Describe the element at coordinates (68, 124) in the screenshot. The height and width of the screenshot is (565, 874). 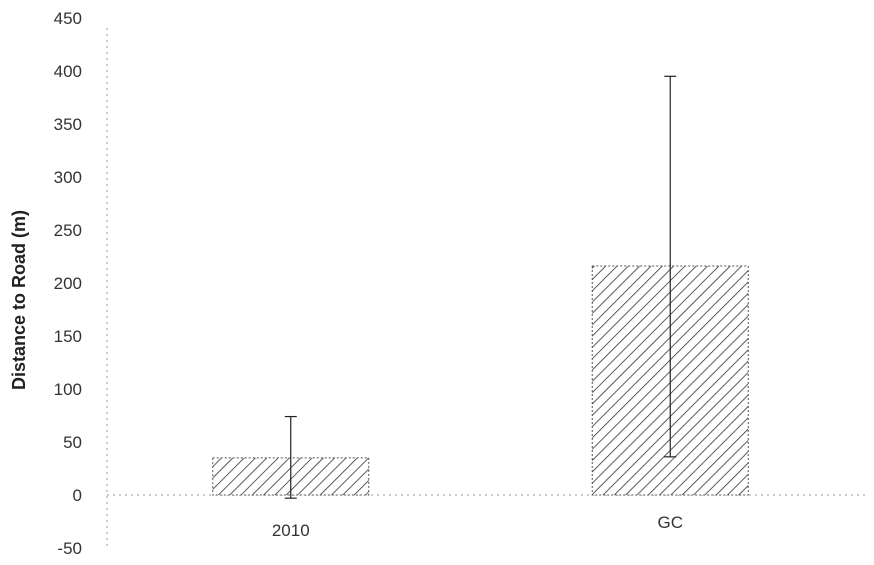
I see `y-tick-label: 350` at that location.